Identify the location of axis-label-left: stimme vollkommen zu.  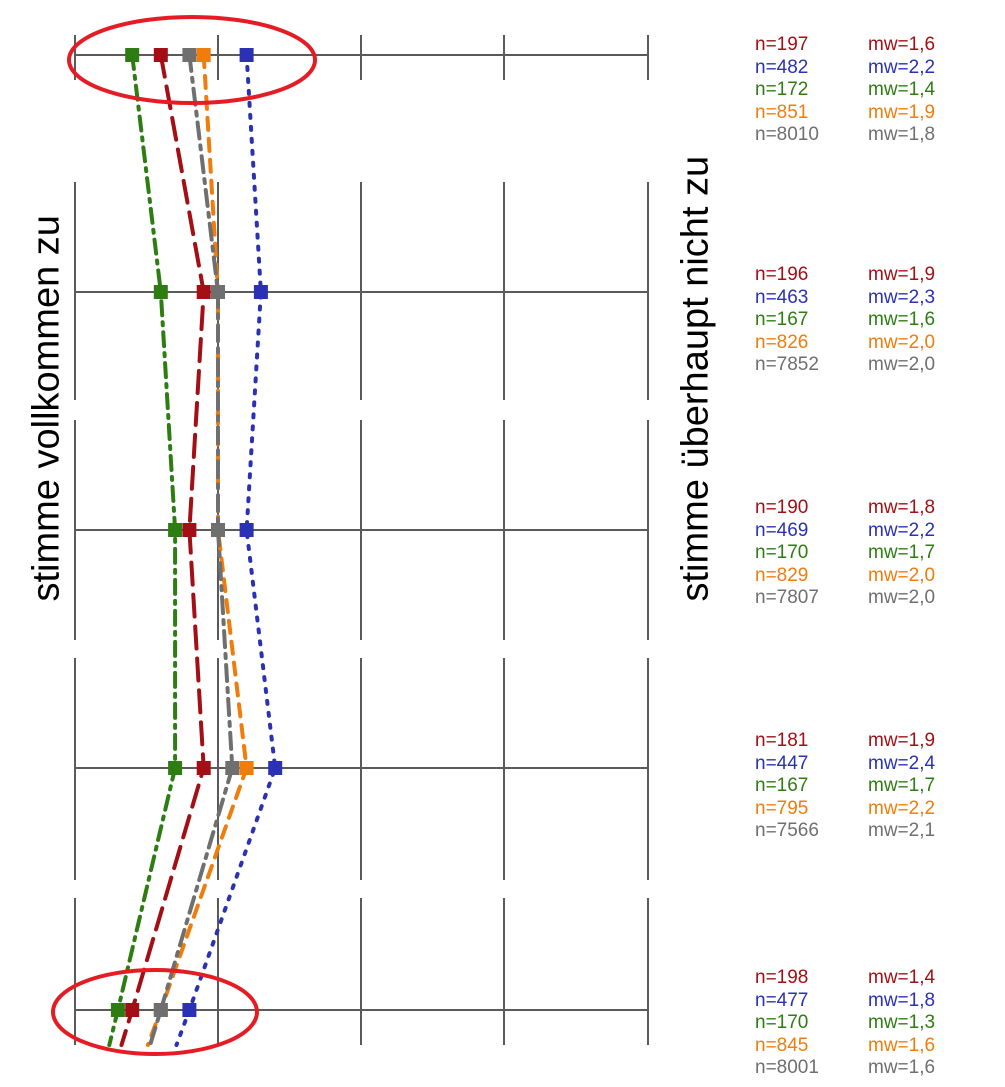
(46, 408).